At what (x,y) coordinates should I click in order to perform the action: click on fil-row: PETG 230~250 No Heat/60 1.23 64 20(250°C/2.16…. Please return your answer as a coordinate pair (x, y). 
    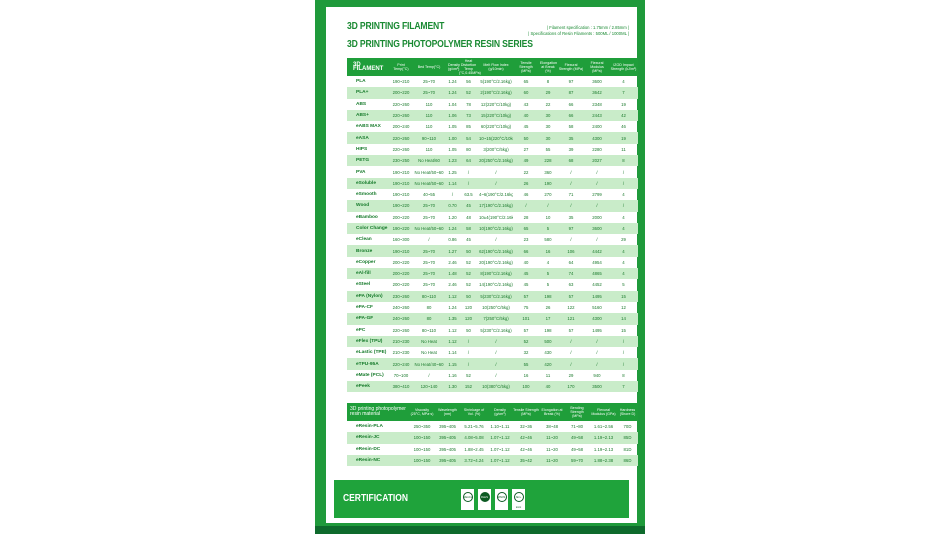
    Looking at the image, I should click on (492, 161).